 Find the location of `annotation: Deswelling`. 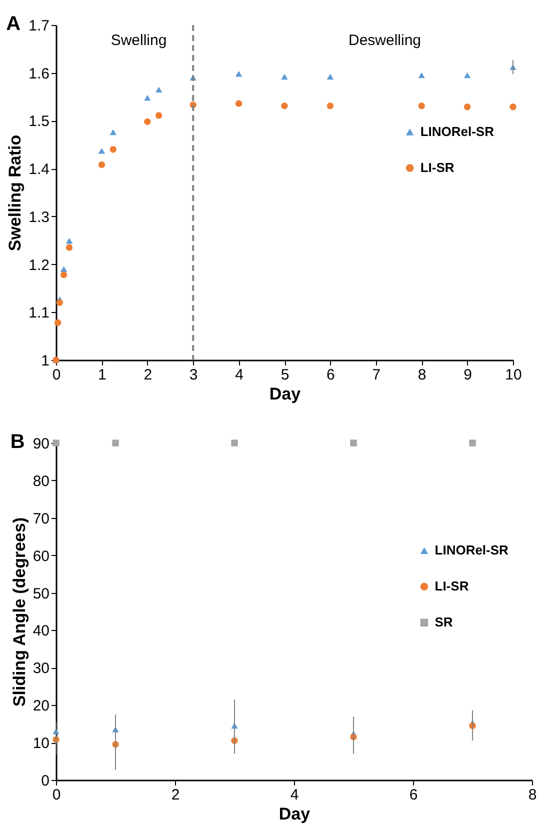

annotation: Deswelling is located at coordinates (385, 40).